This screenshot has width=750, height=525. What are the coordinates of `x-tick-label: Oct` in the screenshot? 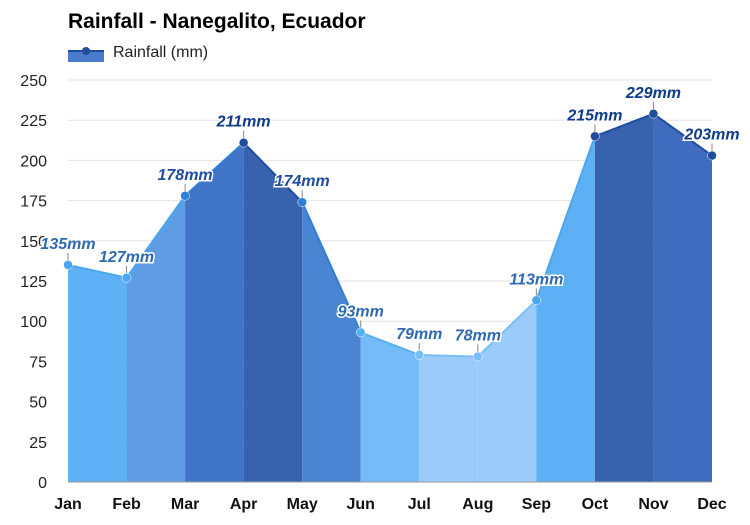 It's located at (595, 504).